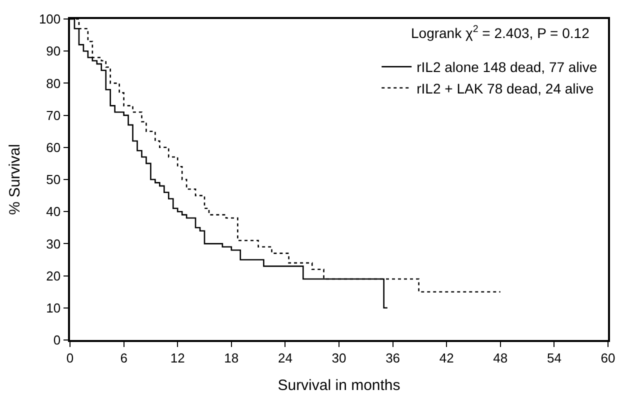 The height and width of the screenshot is (403, 627). I want to click on y-tick-label: 20, so click(53, 276).